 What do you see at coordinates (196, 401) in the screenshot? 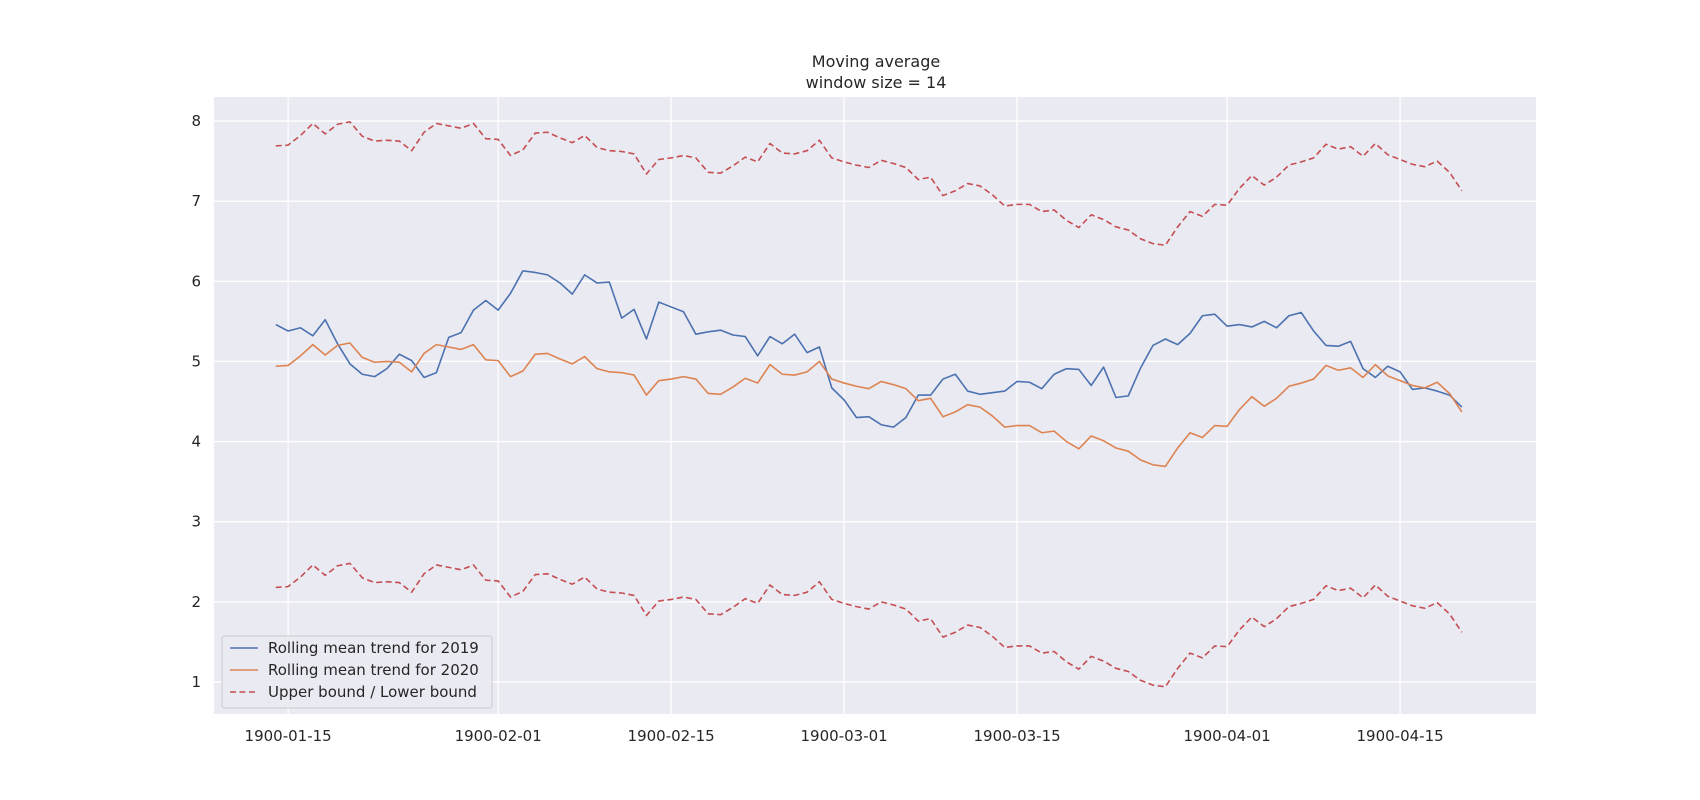
I see `y-axis-ticks: 1 2 3 4 5 6 7 8` at bounding box center [196, 401].